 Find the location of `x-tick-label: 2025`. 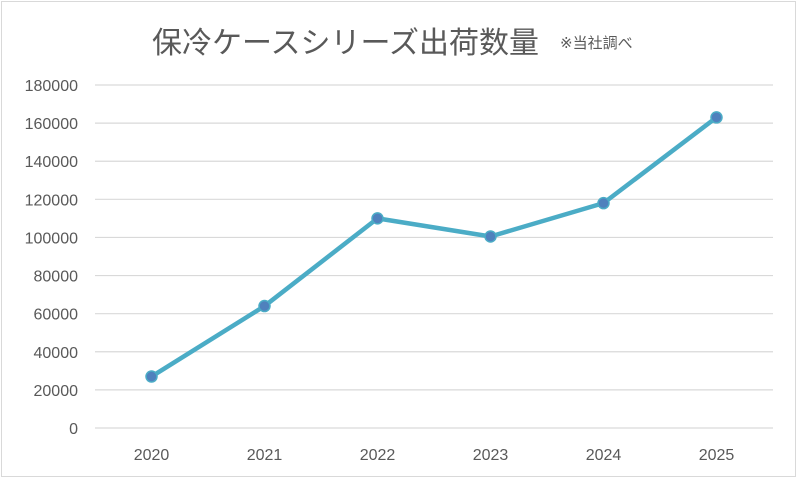

x-tick-label: 2025 is located at coordinates (717, 455).